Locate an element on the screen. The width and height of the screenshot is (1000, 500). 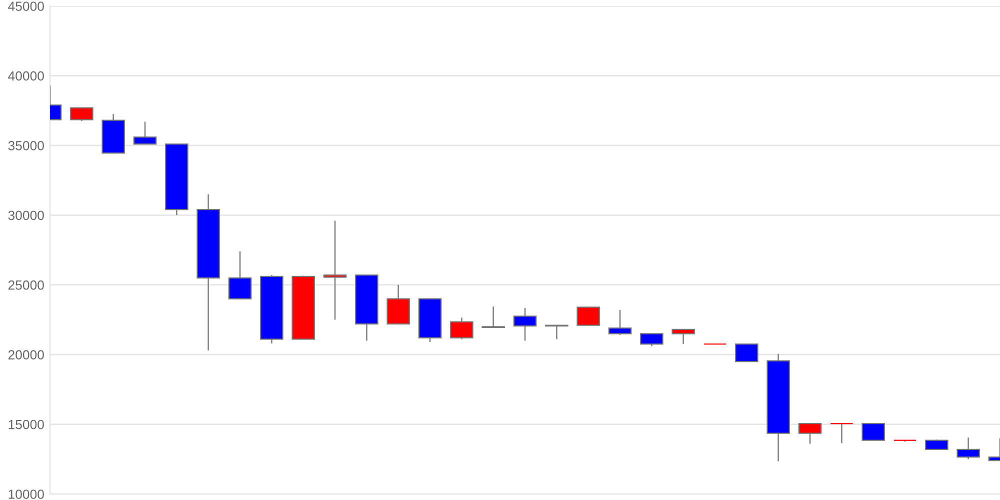
y-tick-label: 25000 is located at coordinates (26, 285).